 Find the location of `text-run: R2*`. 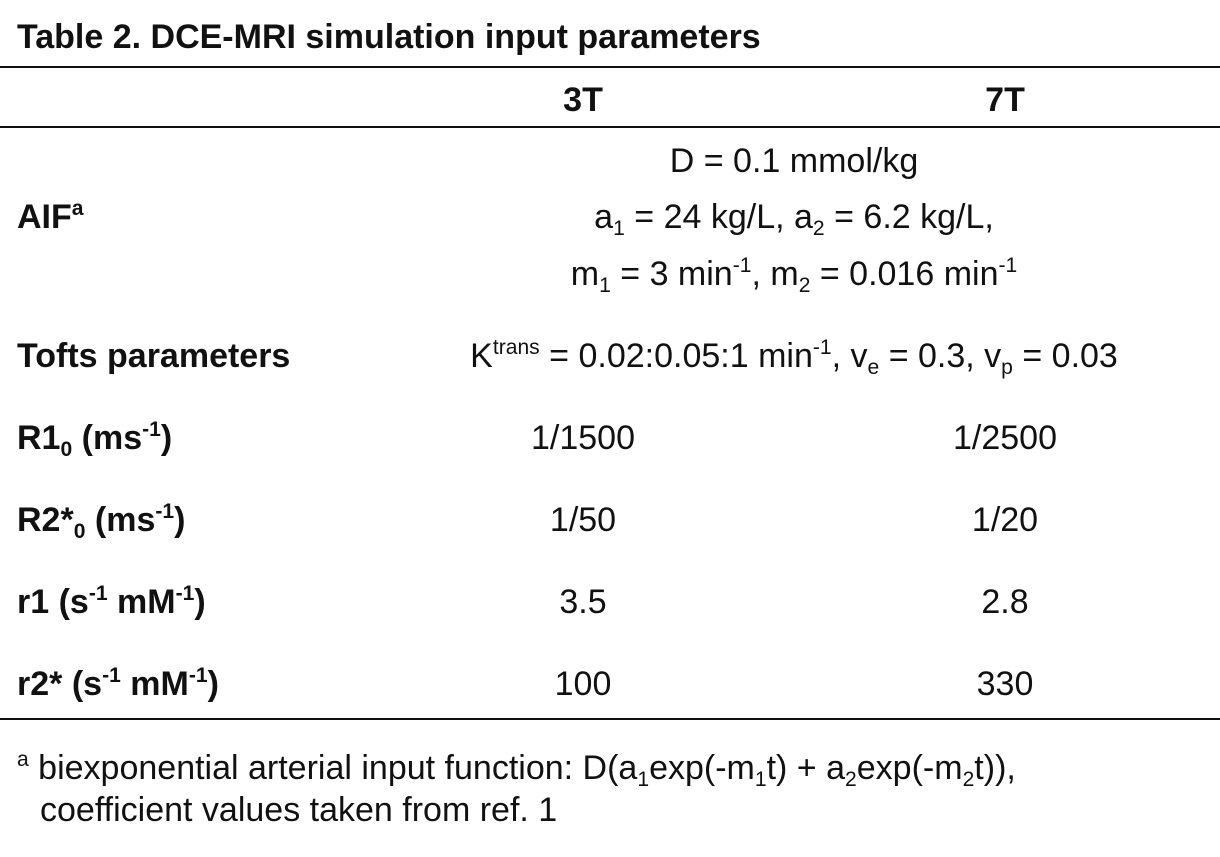

text-run: R2* is located at coordinates (45, 520).